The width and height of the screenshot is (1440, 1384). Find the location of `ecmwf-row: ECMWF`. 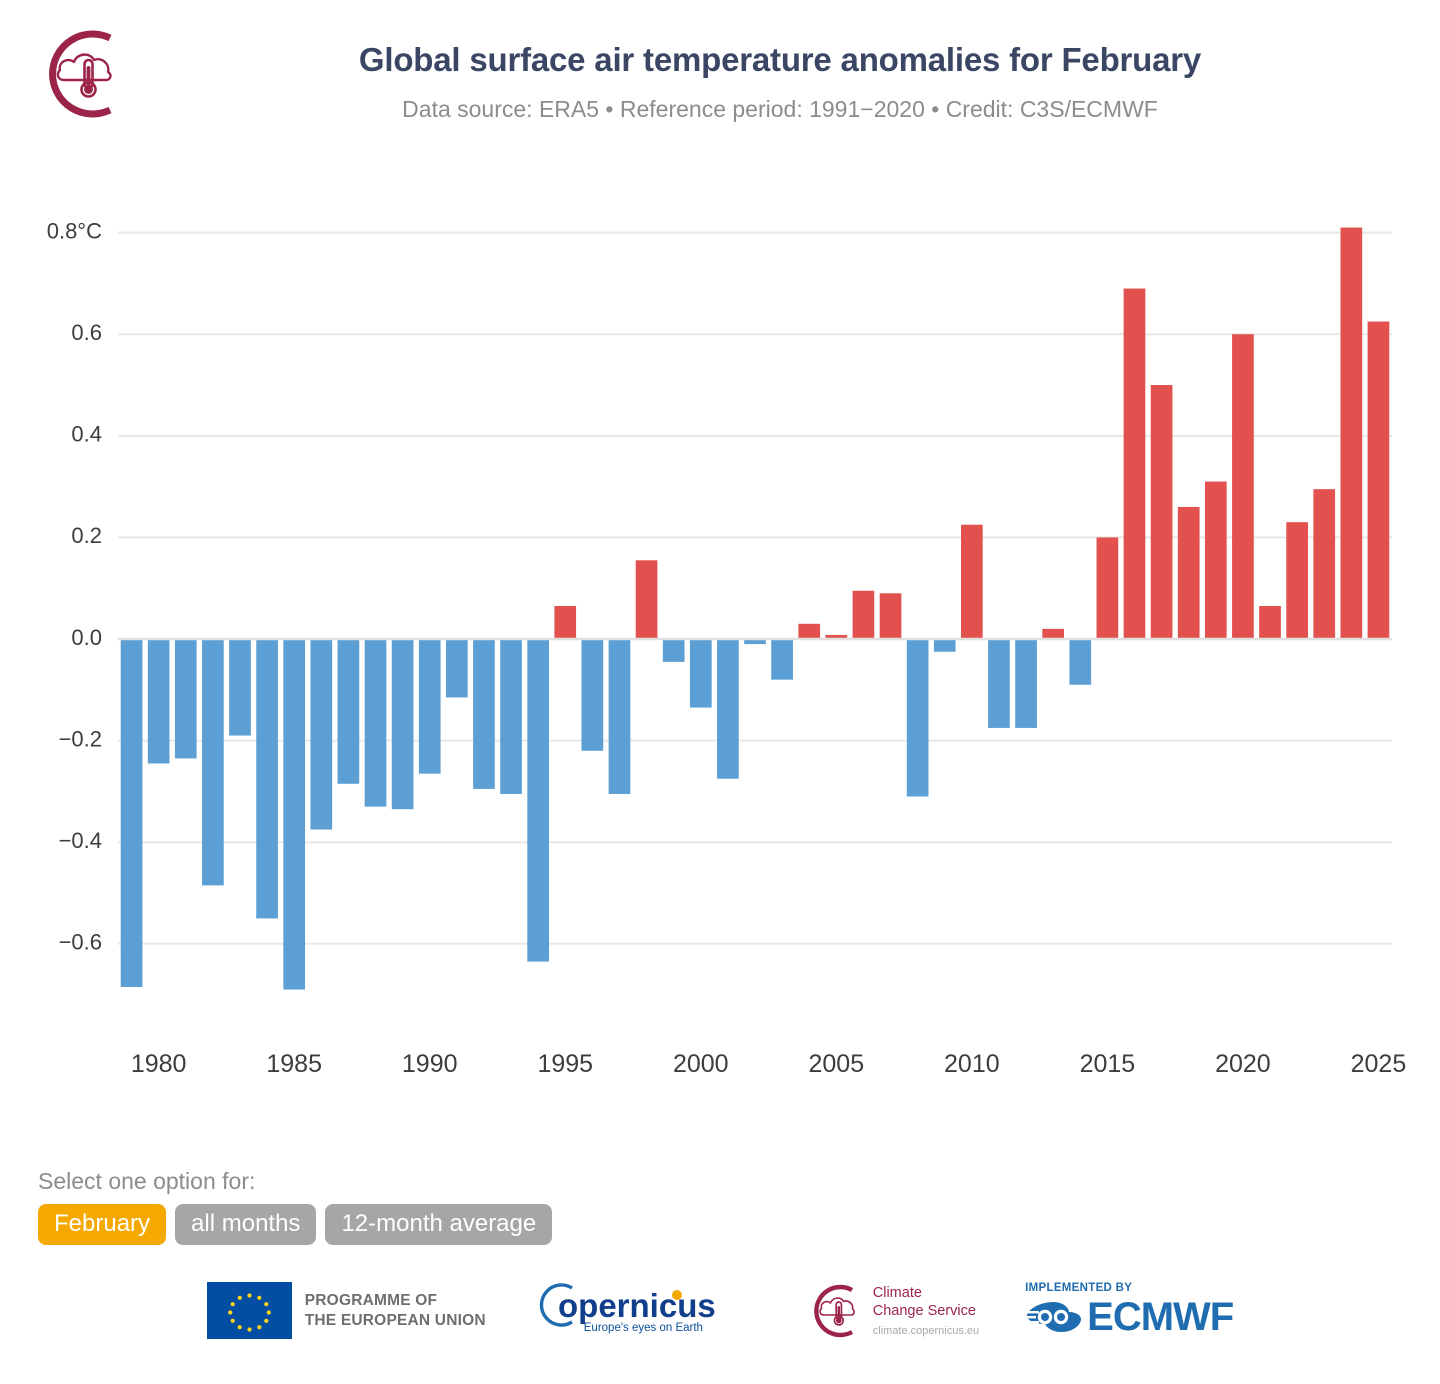

ecmwf-row: ECMWF is located at coordinates (1129, 1317).